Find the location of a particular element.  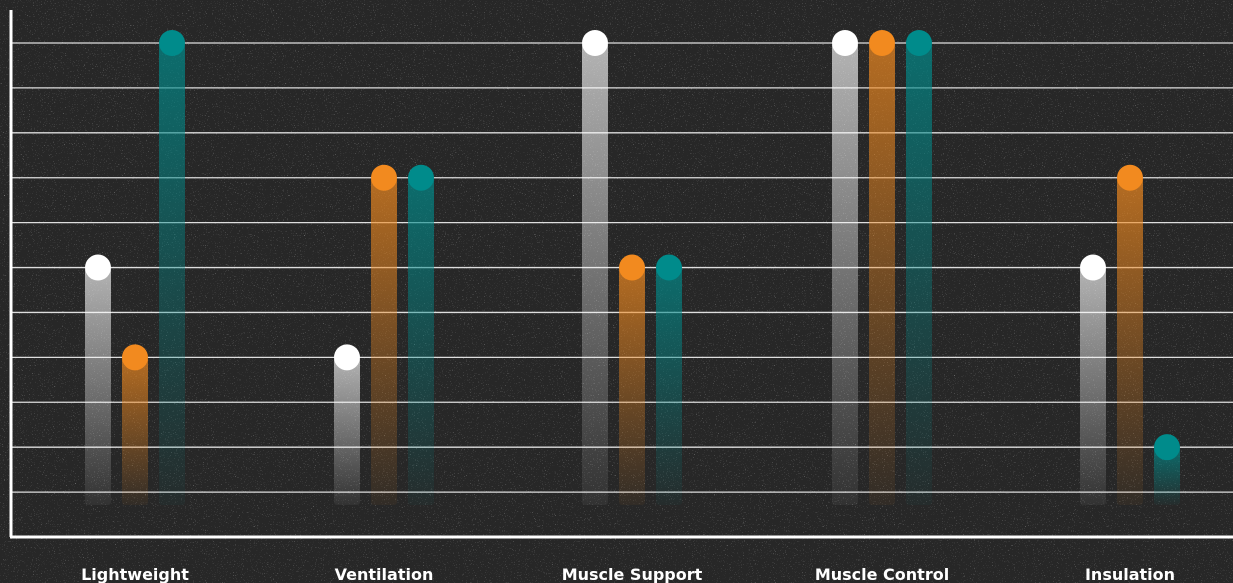

x-tick-label: Muscle Support is located at coordinates (632, 574).